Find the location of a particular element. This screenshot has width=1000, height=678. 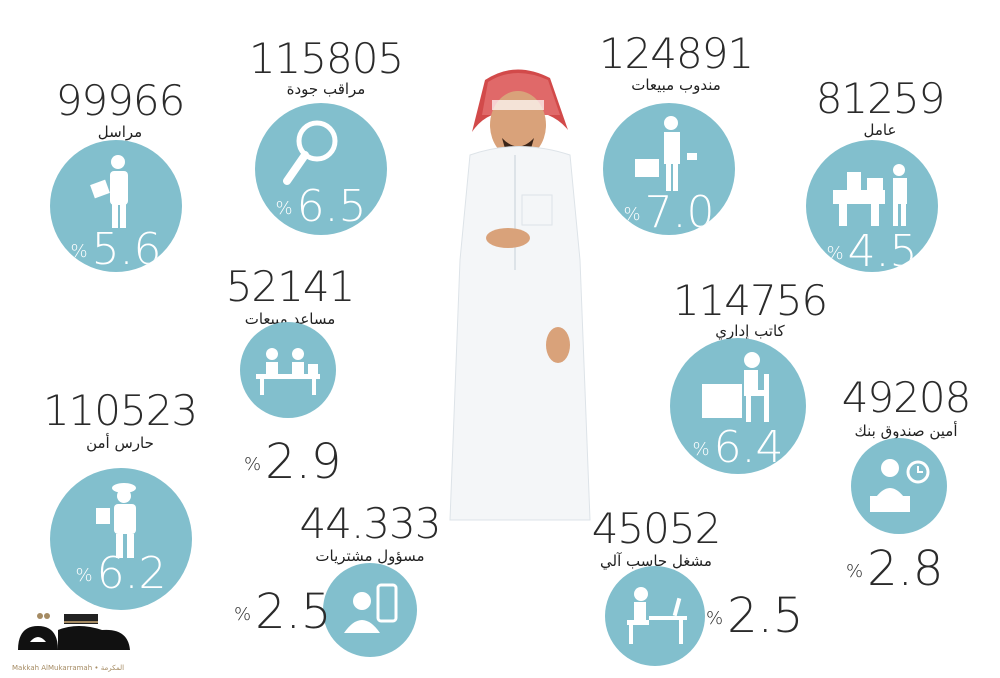

job-count: 115805 is located at coordinates (326, 58).